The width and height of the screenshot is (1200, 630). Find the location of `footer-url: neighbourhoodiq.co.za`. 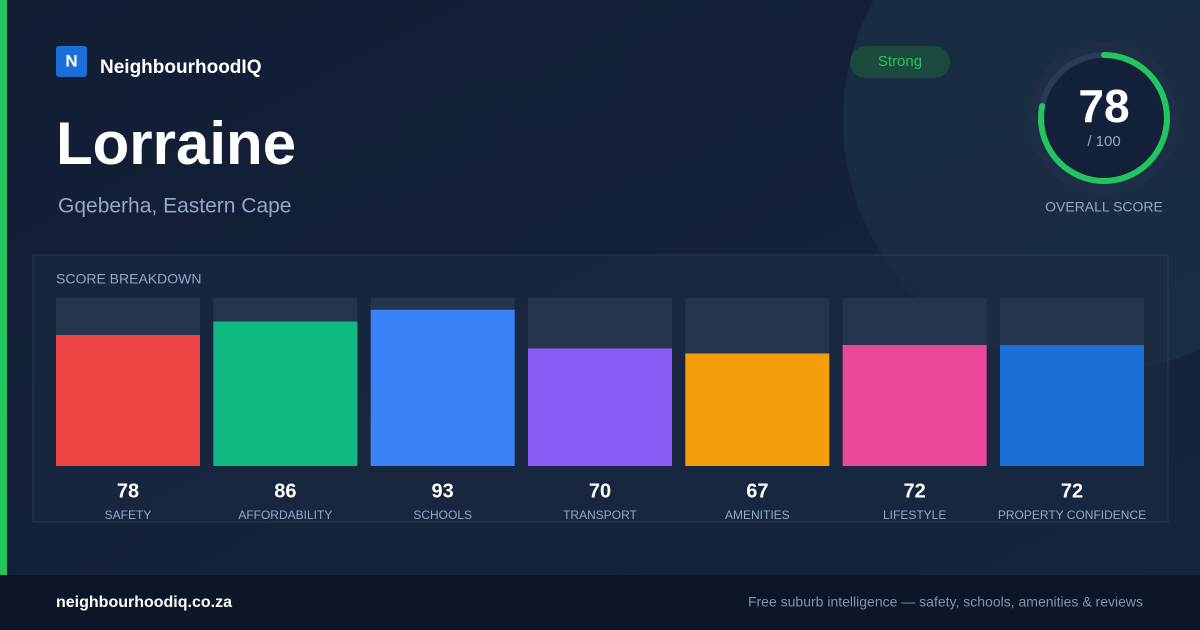

footer-url: neighbourhoodiq.co.za is located at coordinates (144, 602).